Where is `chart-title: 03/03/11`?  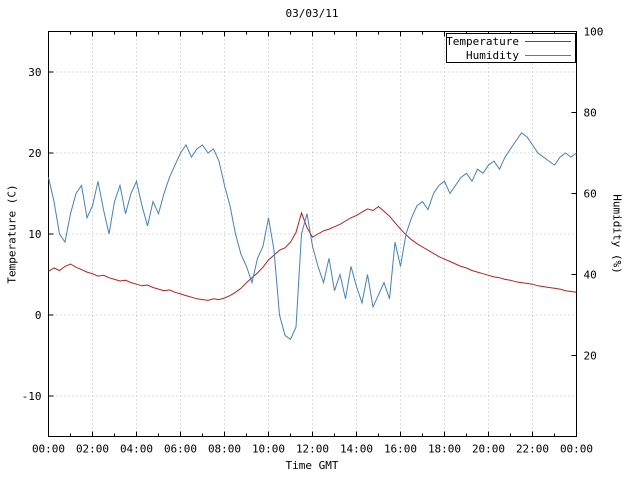 chart-title: 03/03/11 is located at coordinates (312, 13).